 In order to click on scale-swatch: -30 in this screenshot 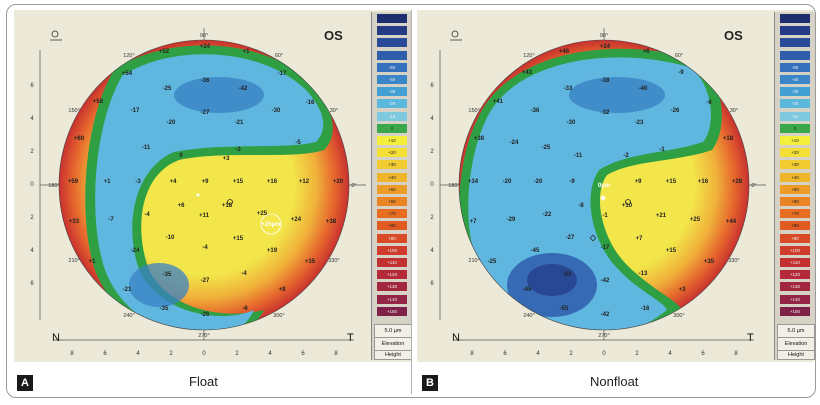, I will do `click(392, 92)`.